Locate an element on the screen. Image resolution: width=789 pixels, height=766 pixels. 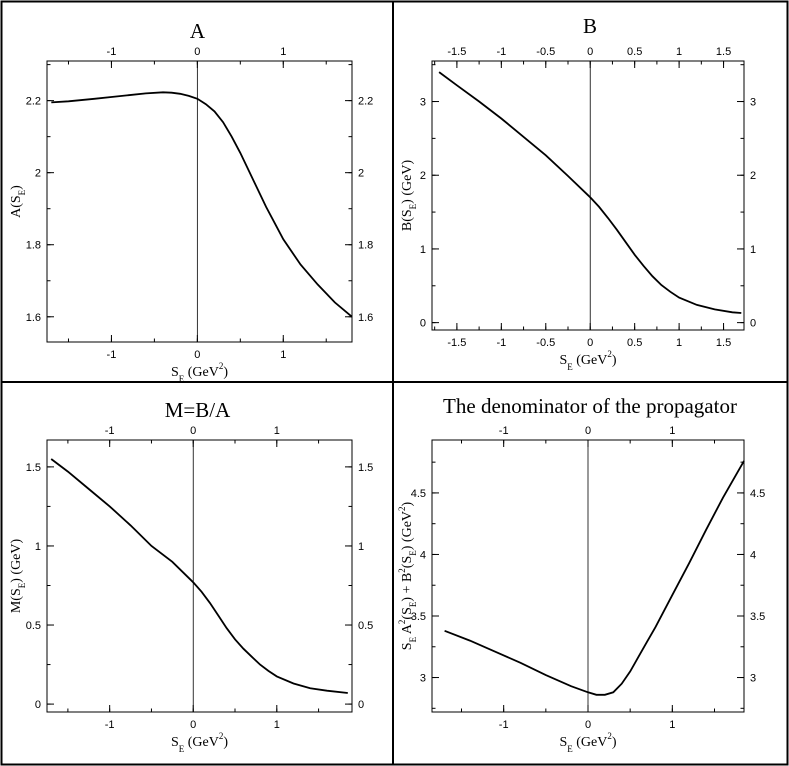
y-tick-label-right: 3.5 is located at coordinates (757, 617).